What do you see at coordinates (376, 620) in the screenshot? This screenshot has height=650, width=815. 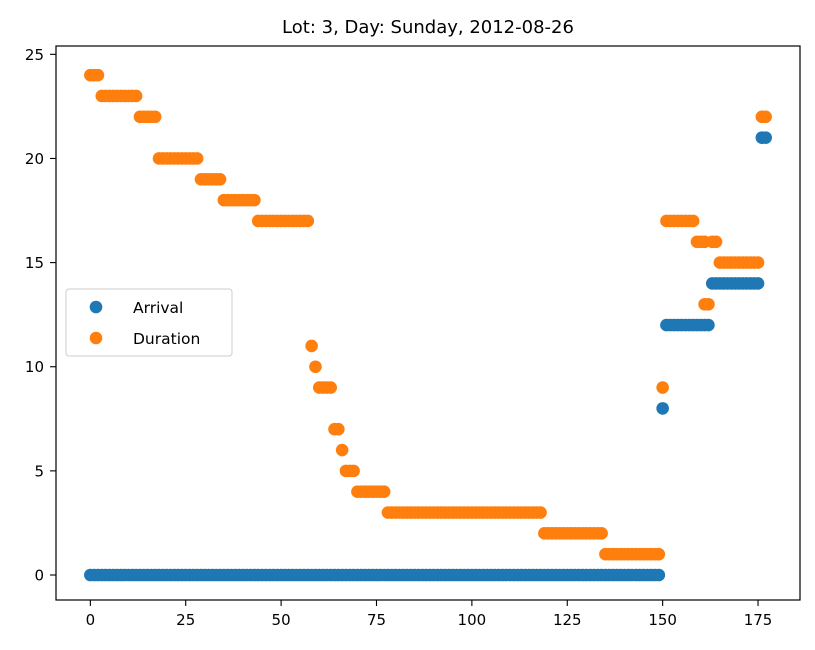 I see `x-tick-label: 75` at bounding box center [376, 620].